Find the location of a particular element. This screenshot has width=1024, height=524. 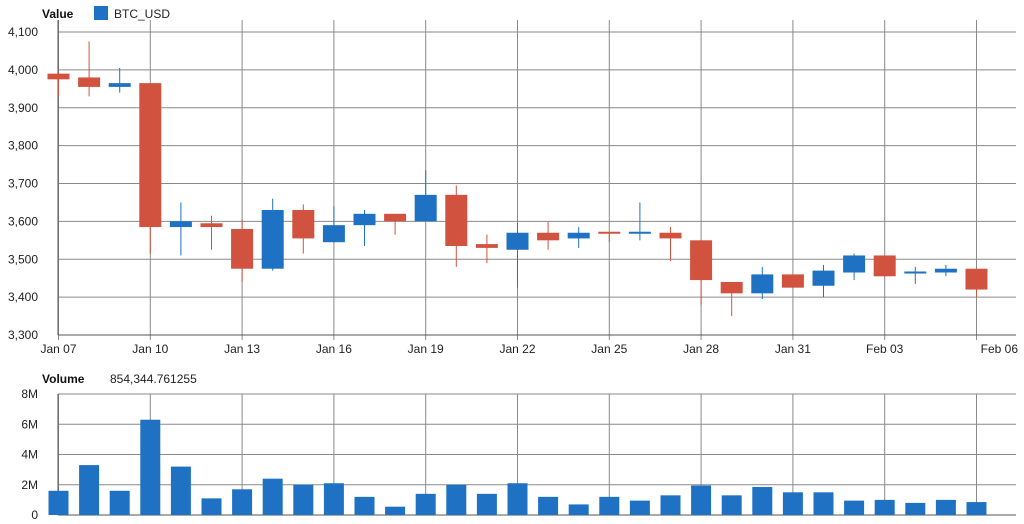

price-y-tick-label: 3,700 is located at coordinates (23, 184).